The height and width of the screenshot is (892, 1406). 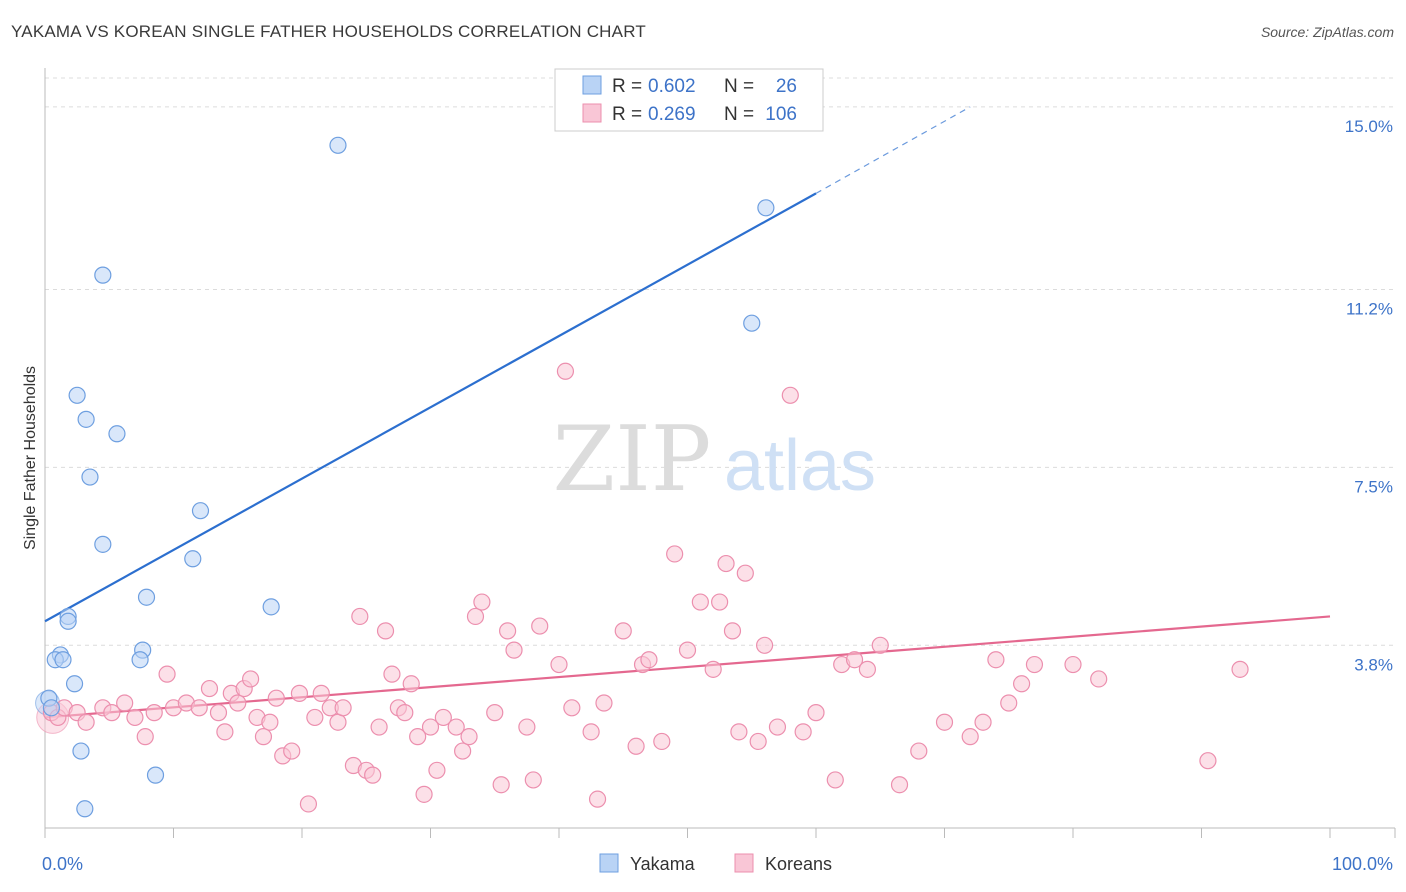 I want to click on yakama-trend-extension, so click(x=893, y=150).